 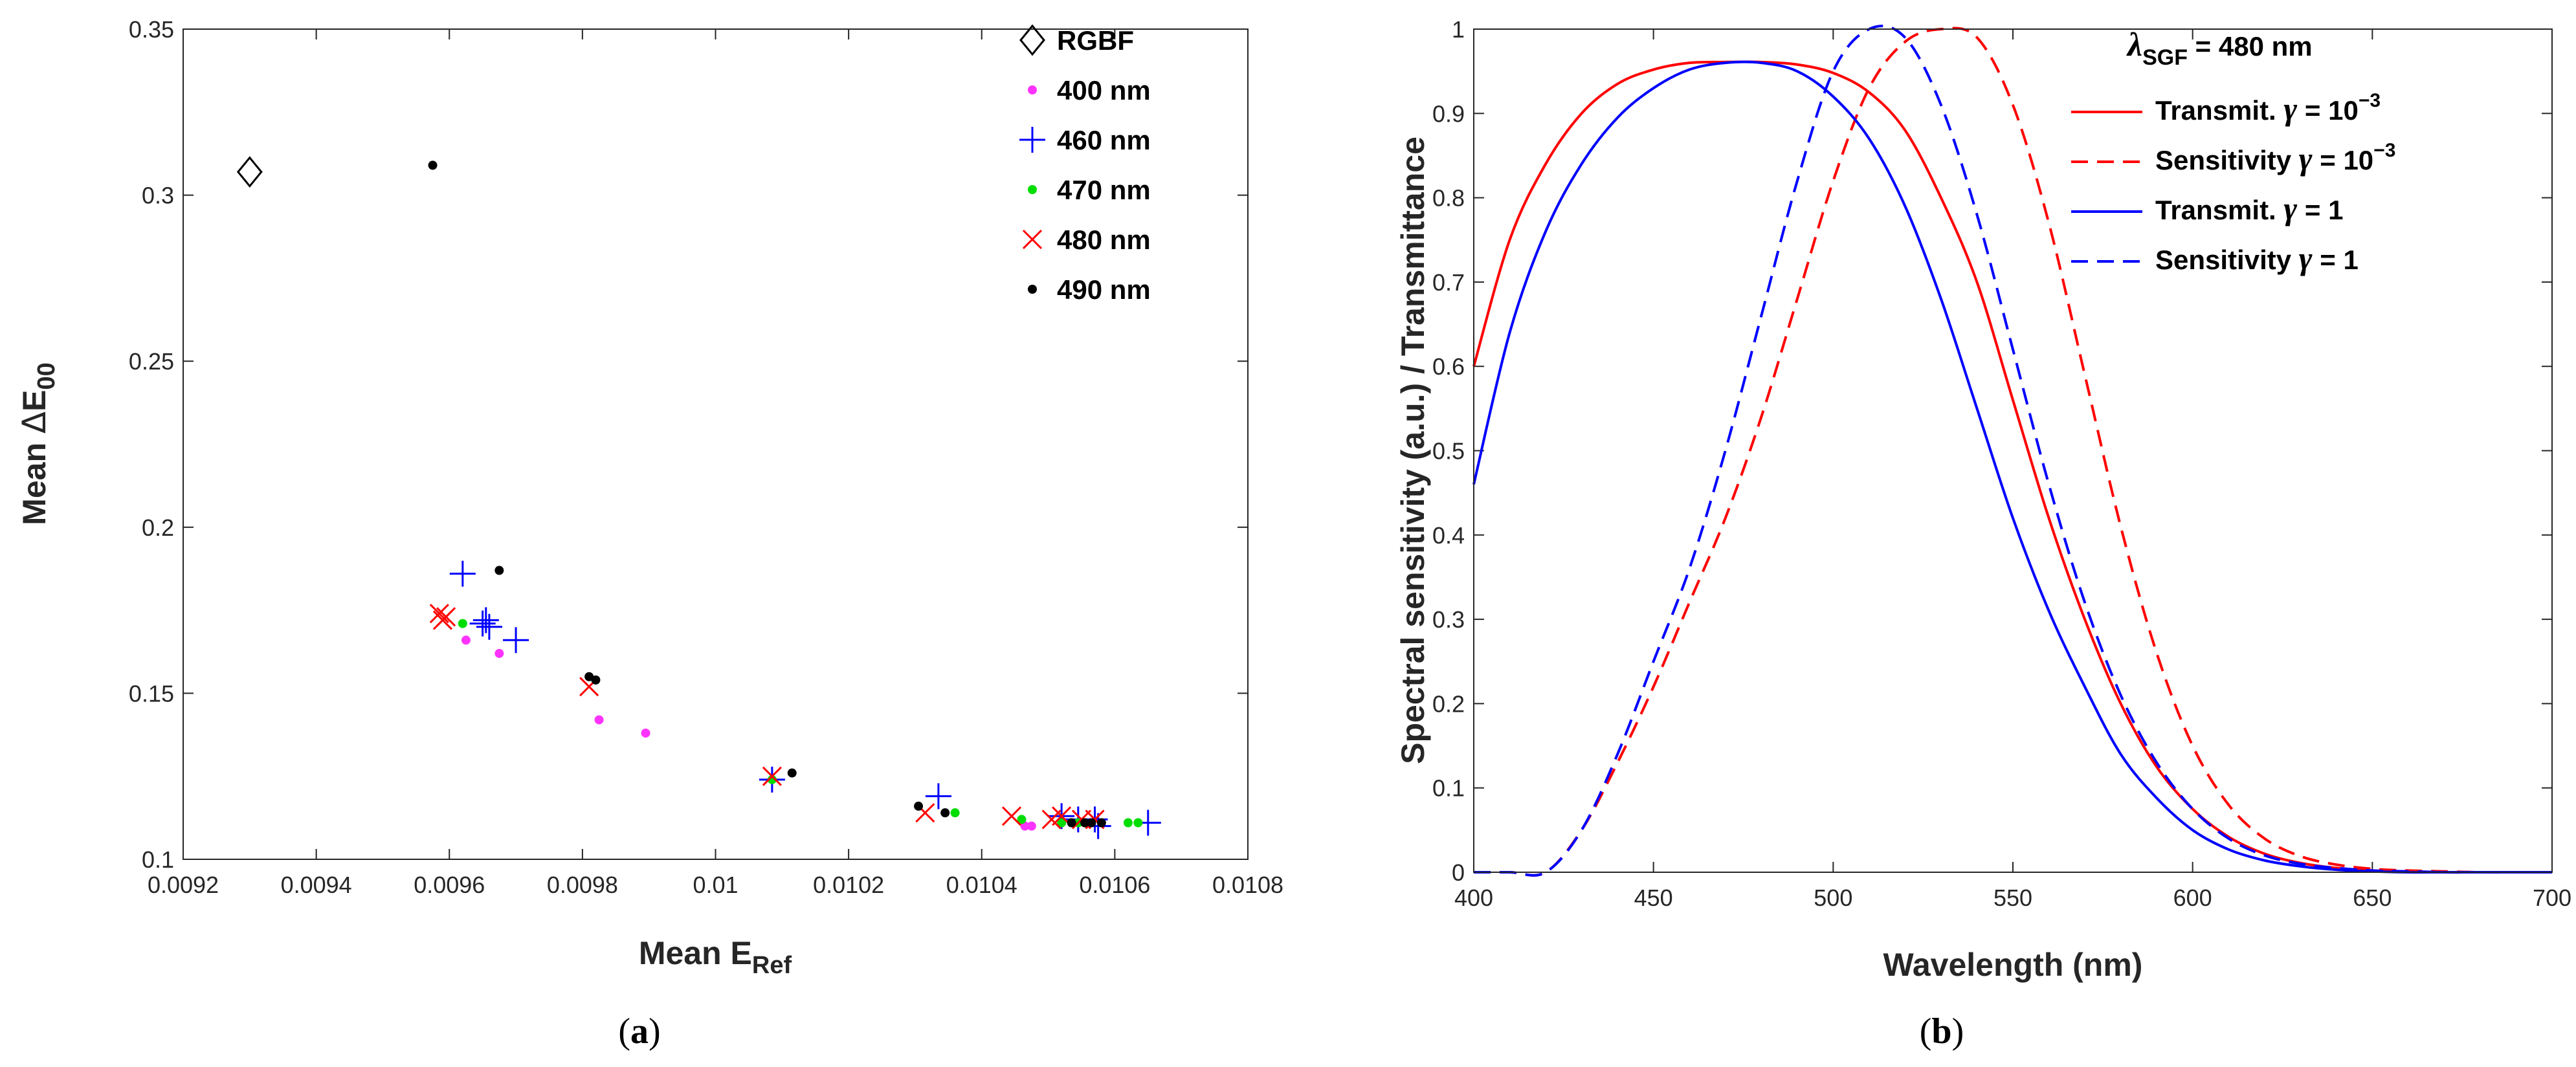 I want to click on b-legend-label: Transmit. γ = 1, so click(x=2249, y=208).